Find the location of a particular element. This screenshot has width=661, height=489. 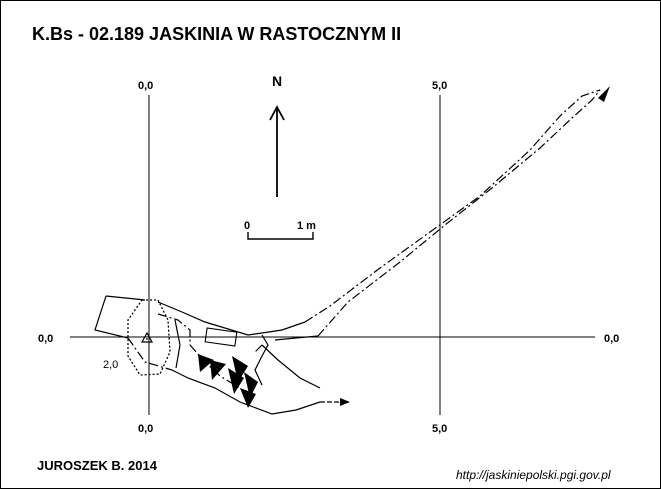

grid-label-y0-right: 0,0 is located at coordinates (611, 339).